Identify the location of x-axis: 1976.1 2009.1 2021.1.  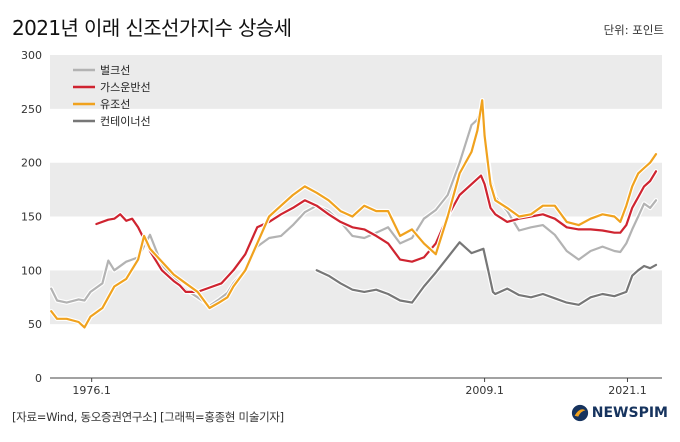
(356, 387).